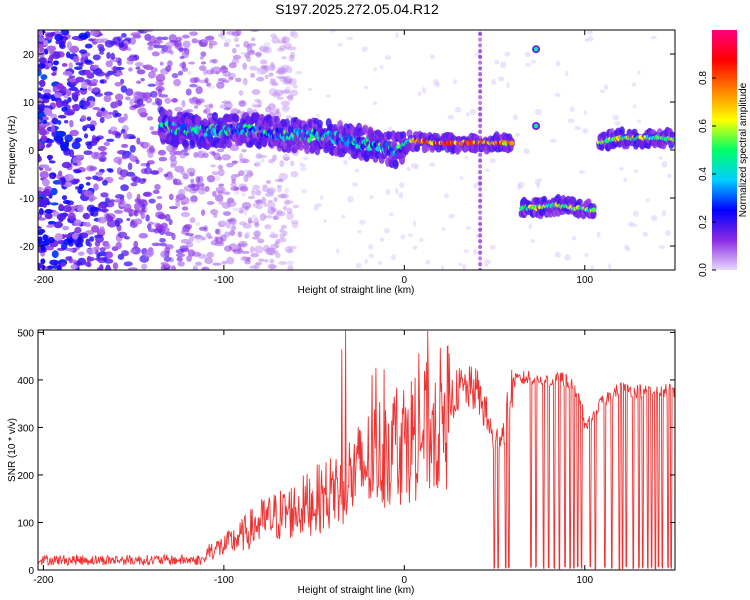 The height and width of the screenshot is (600, 750). What do you see at coordinates (43, 280) in the screenshot?
I see `spectrogram-x-tick-label: -200` at bounding box center [43, 280].